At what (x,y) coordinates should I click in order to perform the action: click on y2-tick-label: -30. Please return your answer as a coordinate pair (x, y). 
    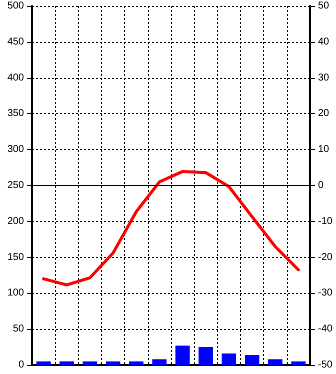
    Looking at the image, I should click on (325, 293).